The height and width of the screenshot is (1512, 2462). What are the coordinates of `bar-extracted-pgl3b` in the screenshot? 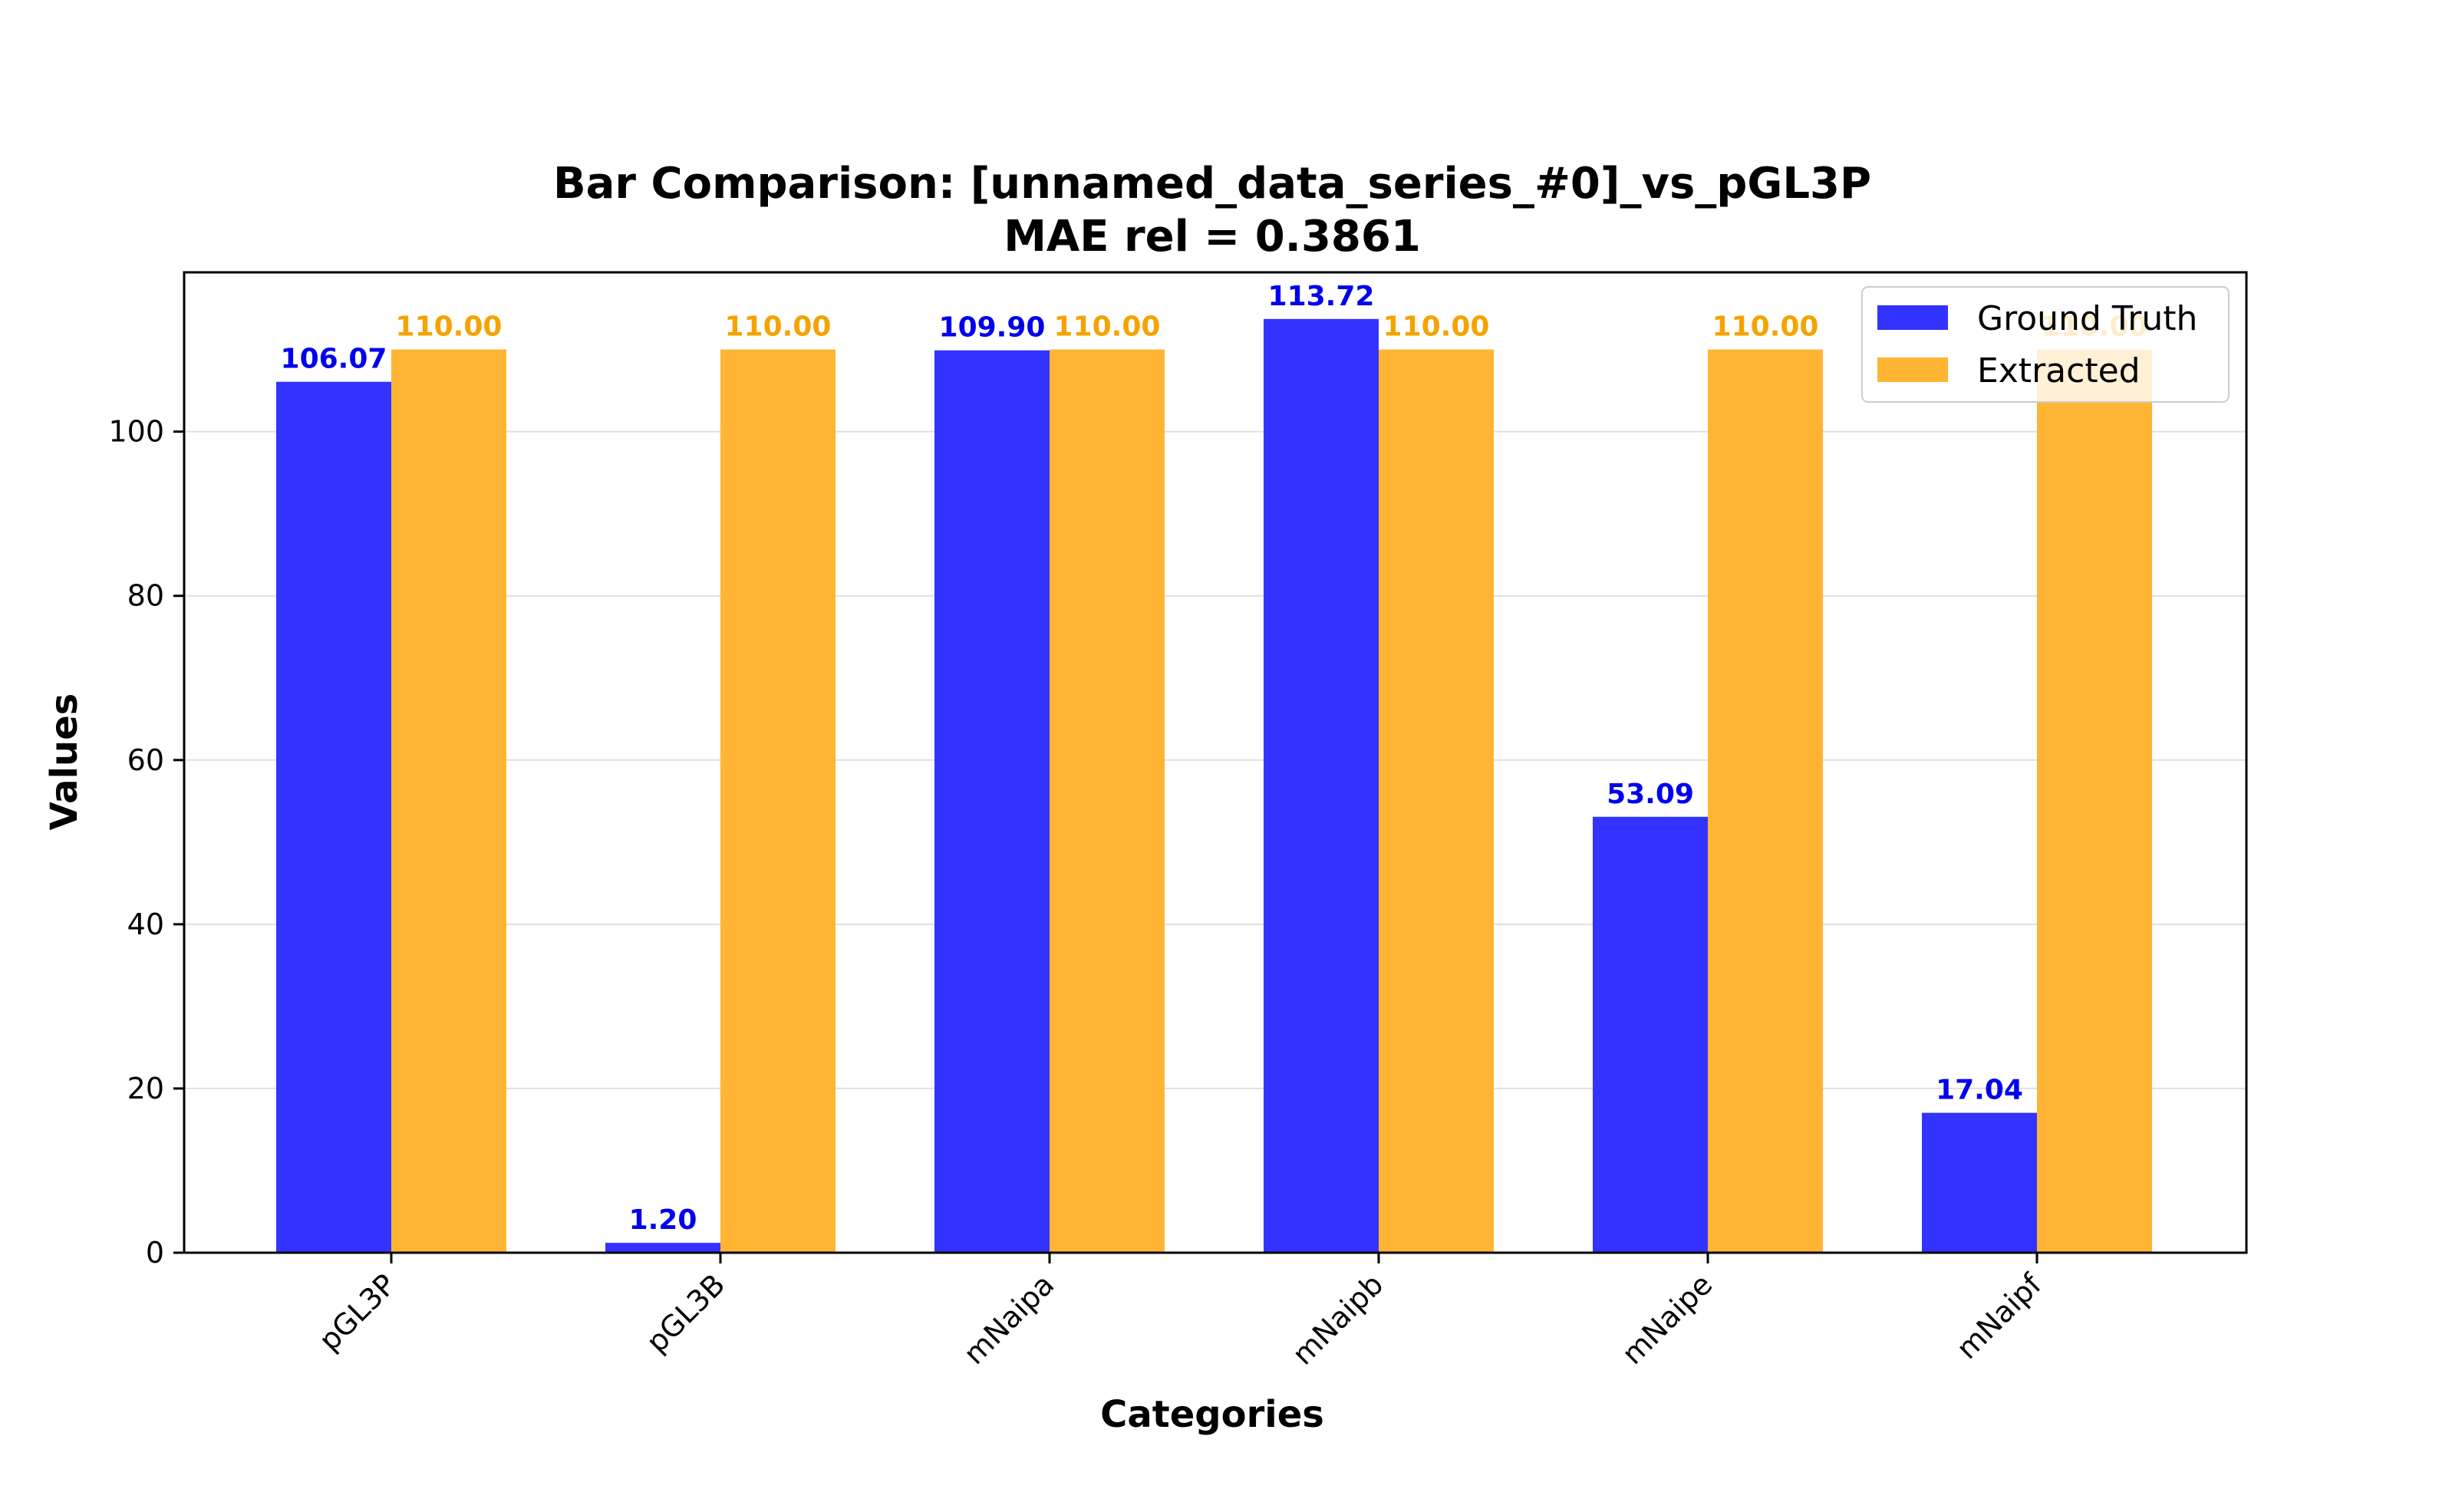 It's located at (777, 801).